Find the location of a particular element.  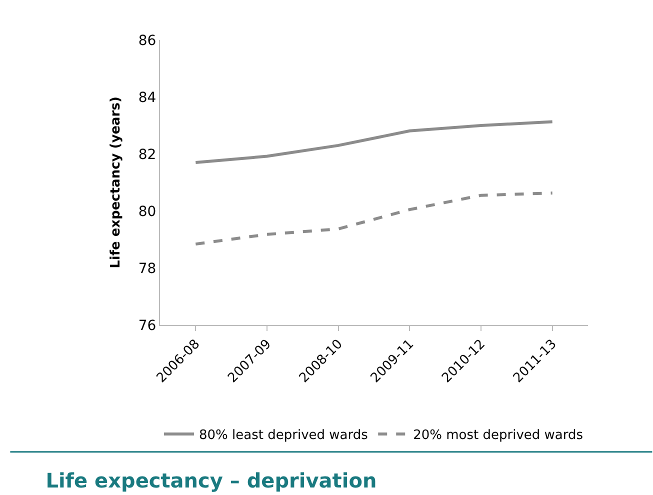

y-tick-label: 82 is located at coordinates (147, 154).